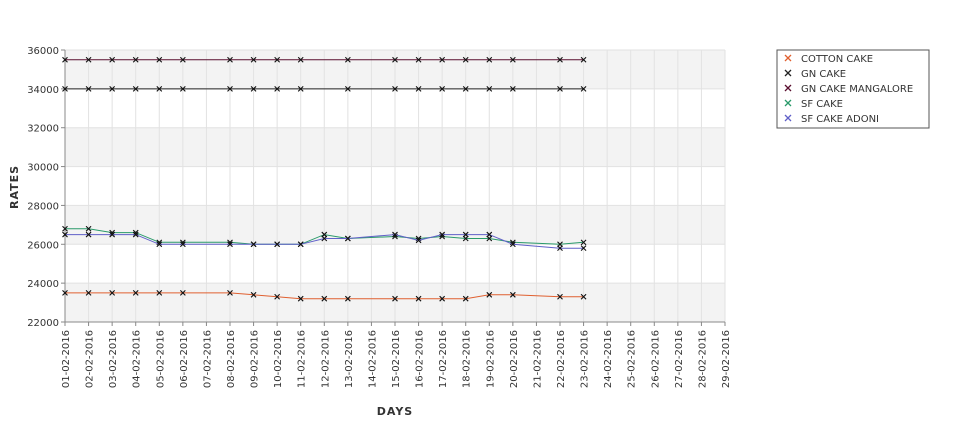 This screenshot has height=433, width=975. What do you see at coordinates (655, 359) in the screenshot?
I see `x-tick-label: 26-02-2016` at bounding box center [655, 359].